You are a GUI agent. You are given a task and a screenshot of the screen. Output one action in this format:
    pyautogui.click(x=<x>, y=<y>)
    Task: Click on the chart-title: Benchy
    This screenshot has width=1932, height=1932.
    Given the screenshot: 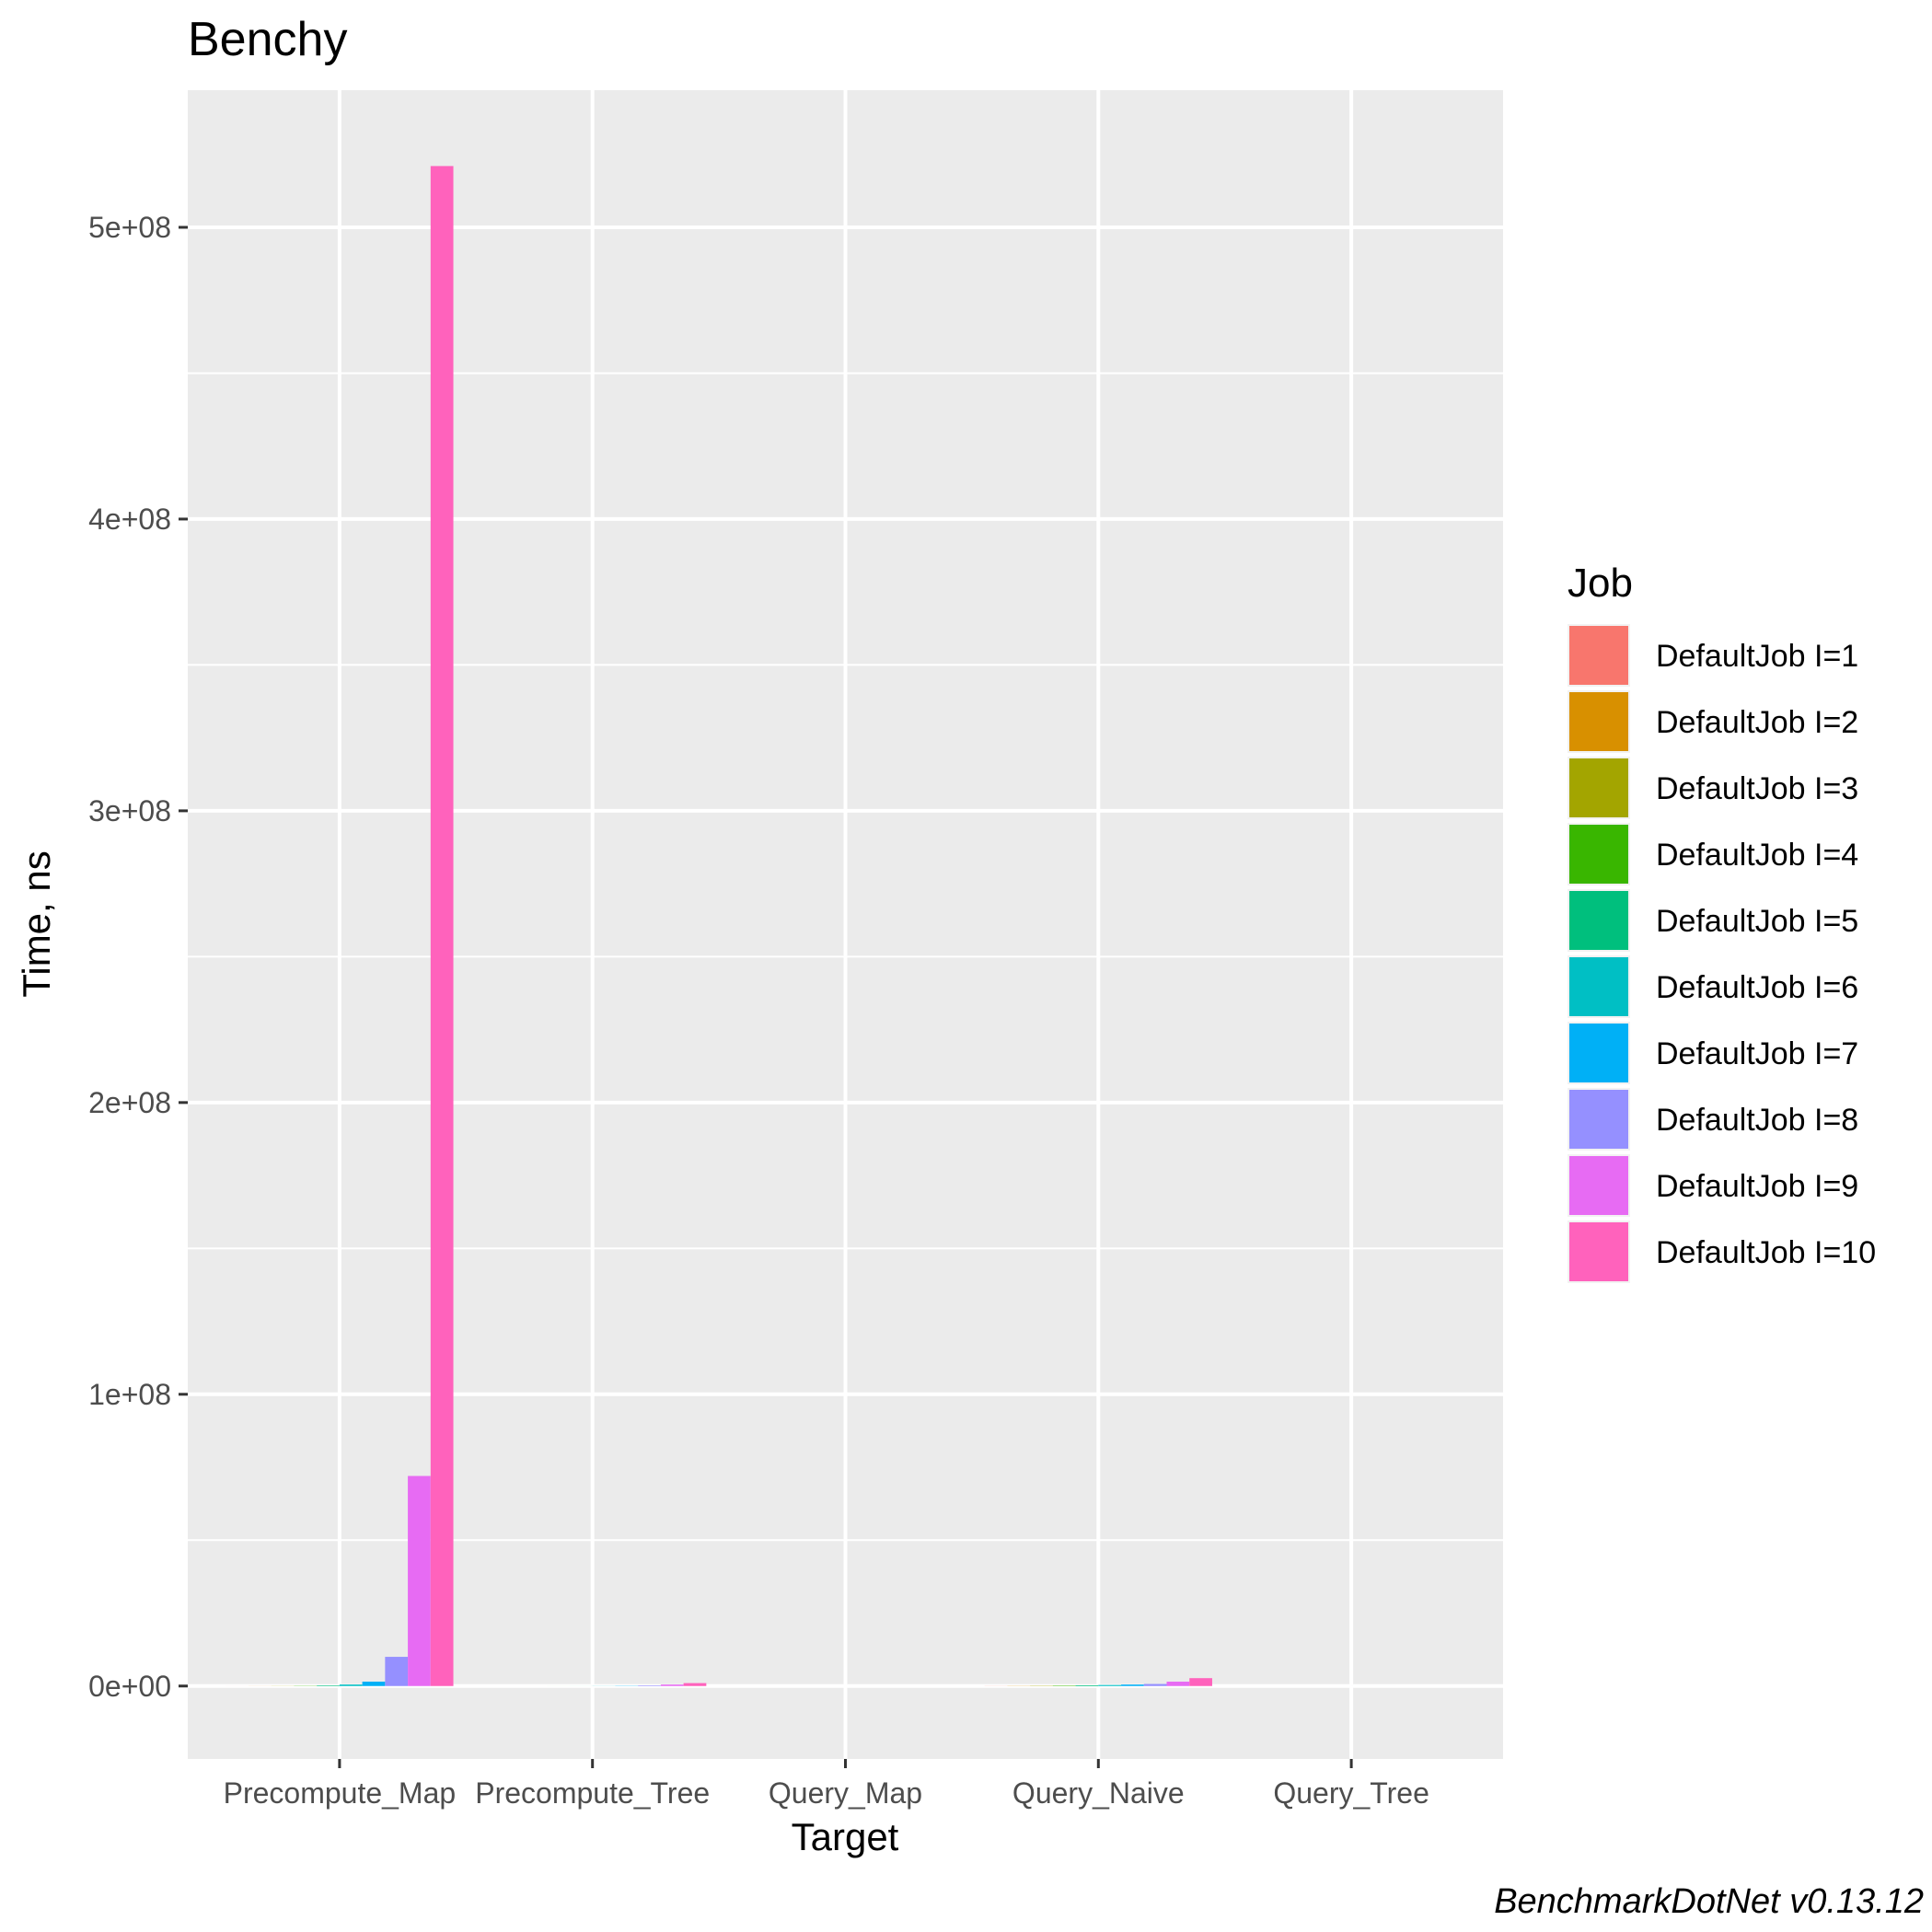 What is the action you would take?
    pyautogui.click(x=267, y=40)
    